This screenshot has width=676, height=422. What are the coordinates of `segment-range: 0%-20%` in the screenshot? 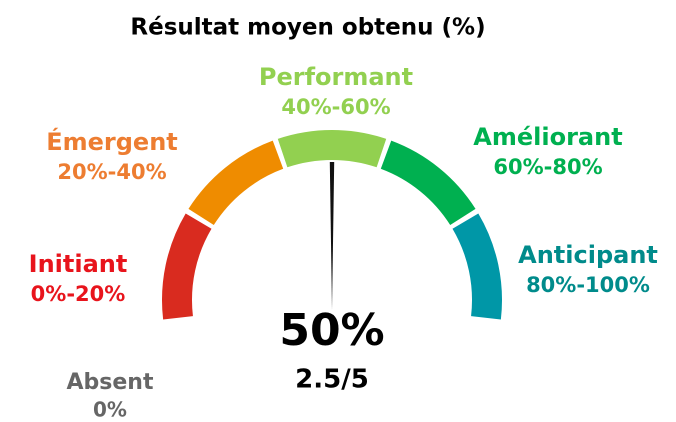 It's located at (78, 294).